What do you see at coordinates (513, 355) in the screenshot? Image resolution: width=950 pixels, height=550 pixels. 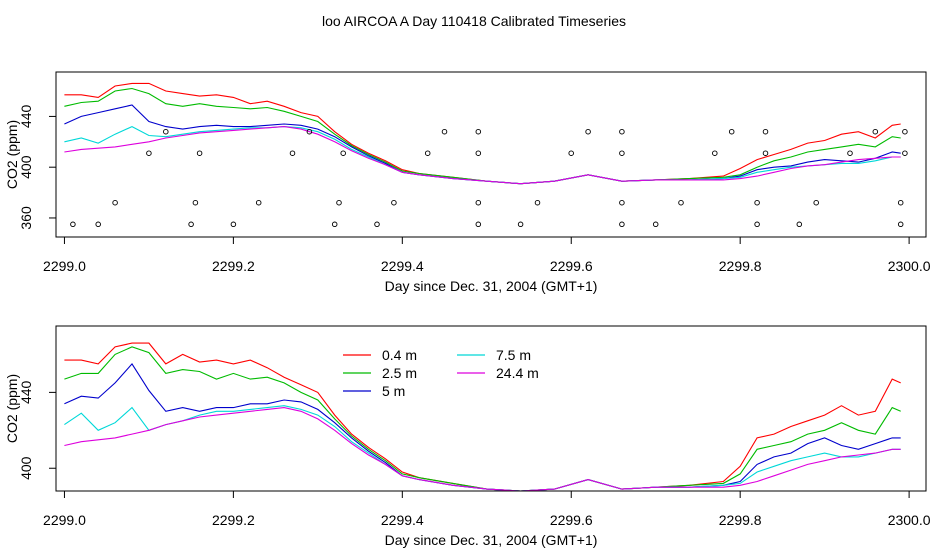 I see `legend-label-3: 7.5 m` at bounding box center [513, 355].